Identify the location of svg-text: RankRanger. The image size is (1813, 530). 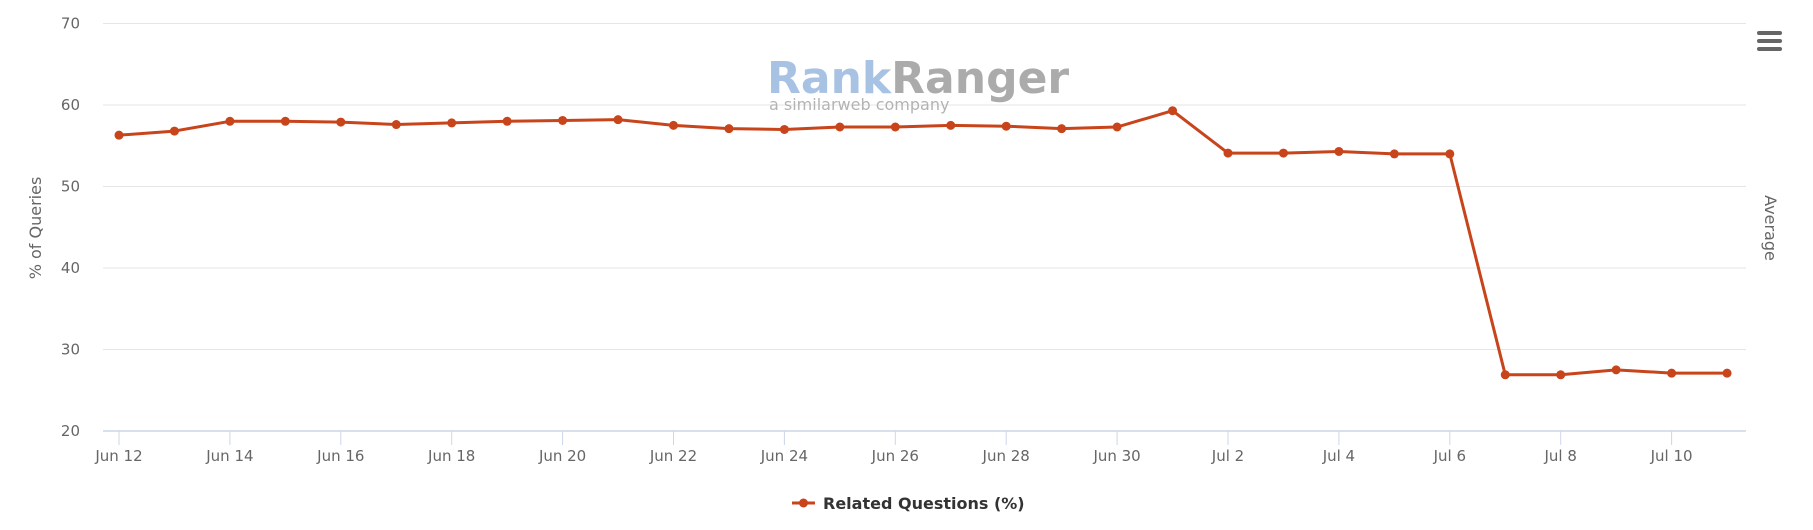
(918, 78).